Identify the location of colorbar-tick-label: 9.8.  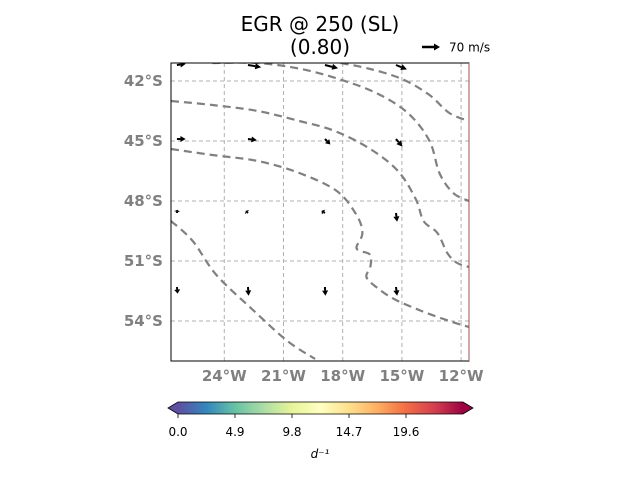
(291, 432).